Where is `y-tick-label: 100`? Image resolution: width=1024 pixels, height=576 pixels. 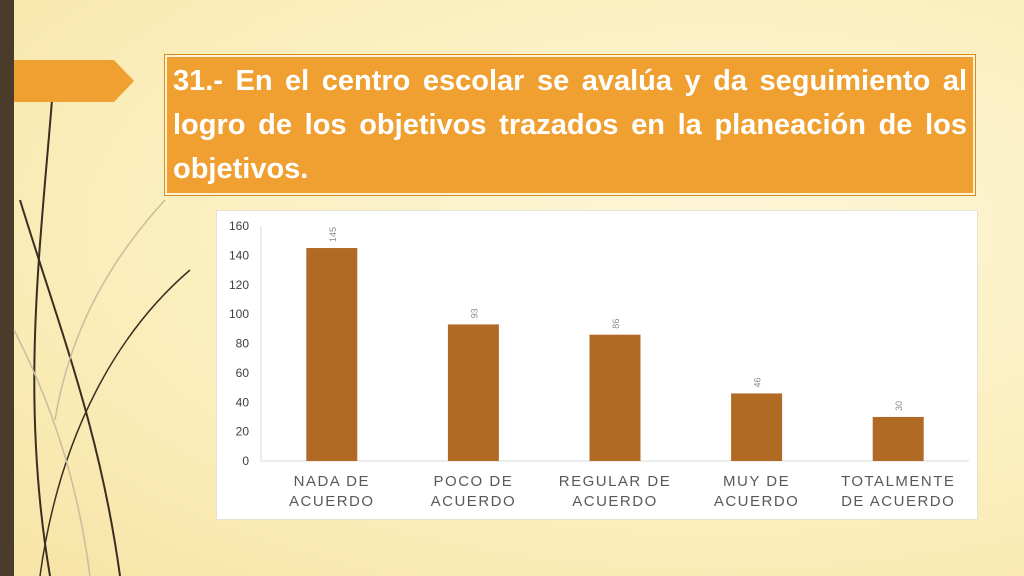
y-tick-label: 100 is located at coordinates (239, 314).